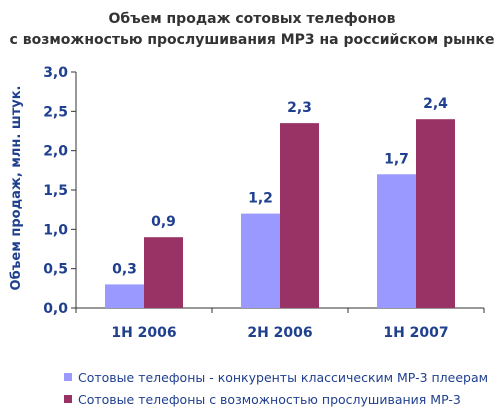 The width and height of the screenshot is (504, 414). I want to click on data-label: 0,3, so click(124, 269).